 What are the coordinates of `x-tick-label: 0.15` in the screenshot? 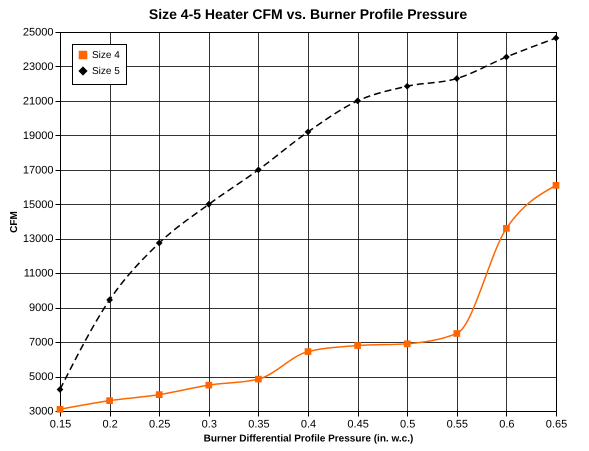 It's located at (61, 424).